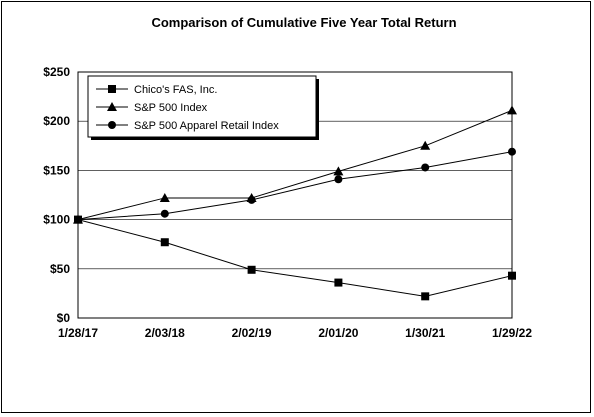  Describe the element at coordinates (512, 333) in the screenshot. I see `x-tick-label: 1/29/22` at that location.